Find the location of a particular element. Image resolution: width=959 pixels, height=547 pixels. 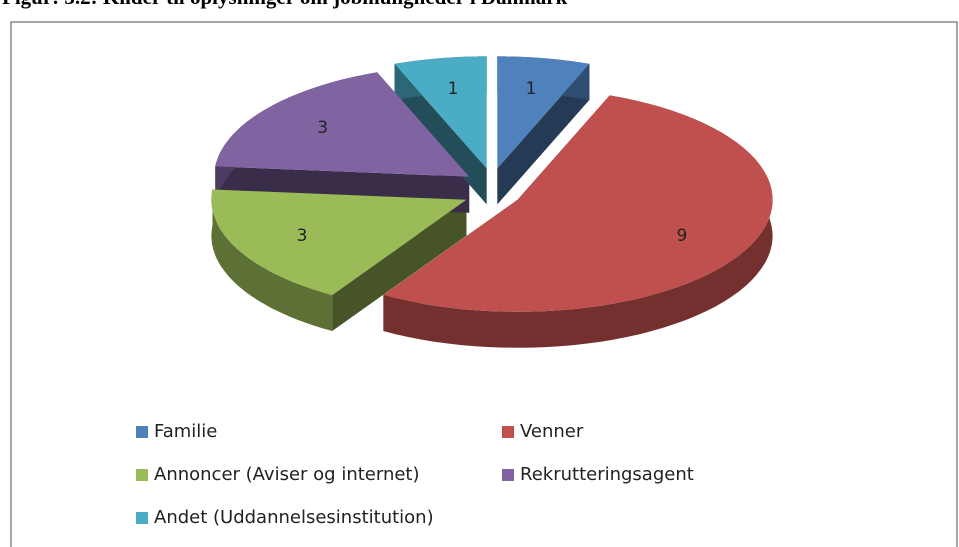

legend-label: Annoncer (Aviser og internet) is located at coordinates (287, 474).